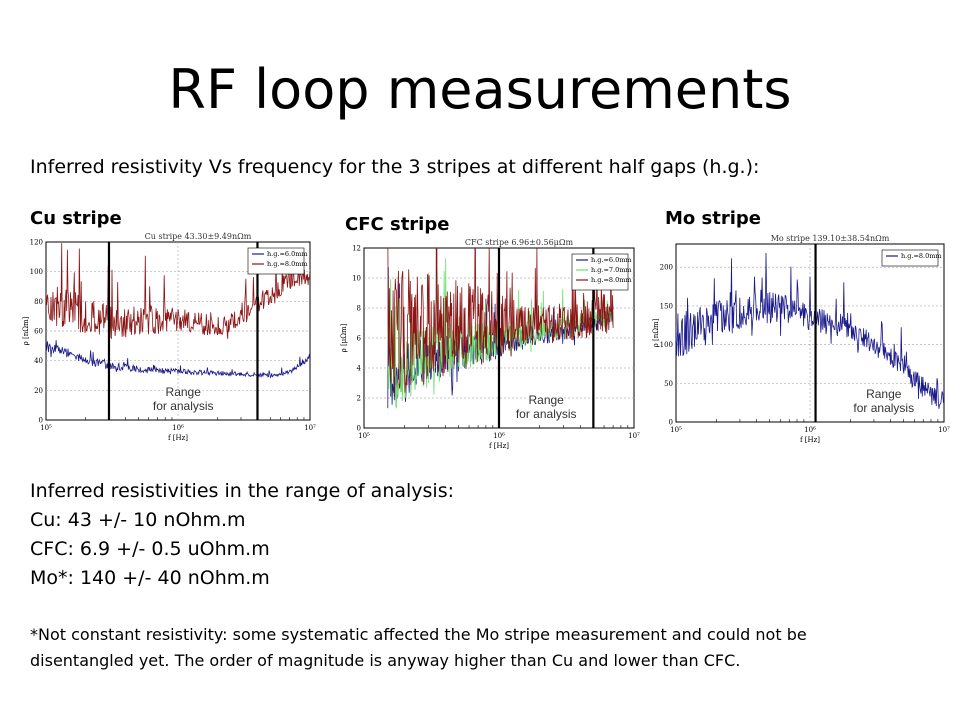  What do you see at coordinates (713, 218) in the screenshot?
I see `mo-stripe-label: Mo stripe` at bounding box center [713, 218].